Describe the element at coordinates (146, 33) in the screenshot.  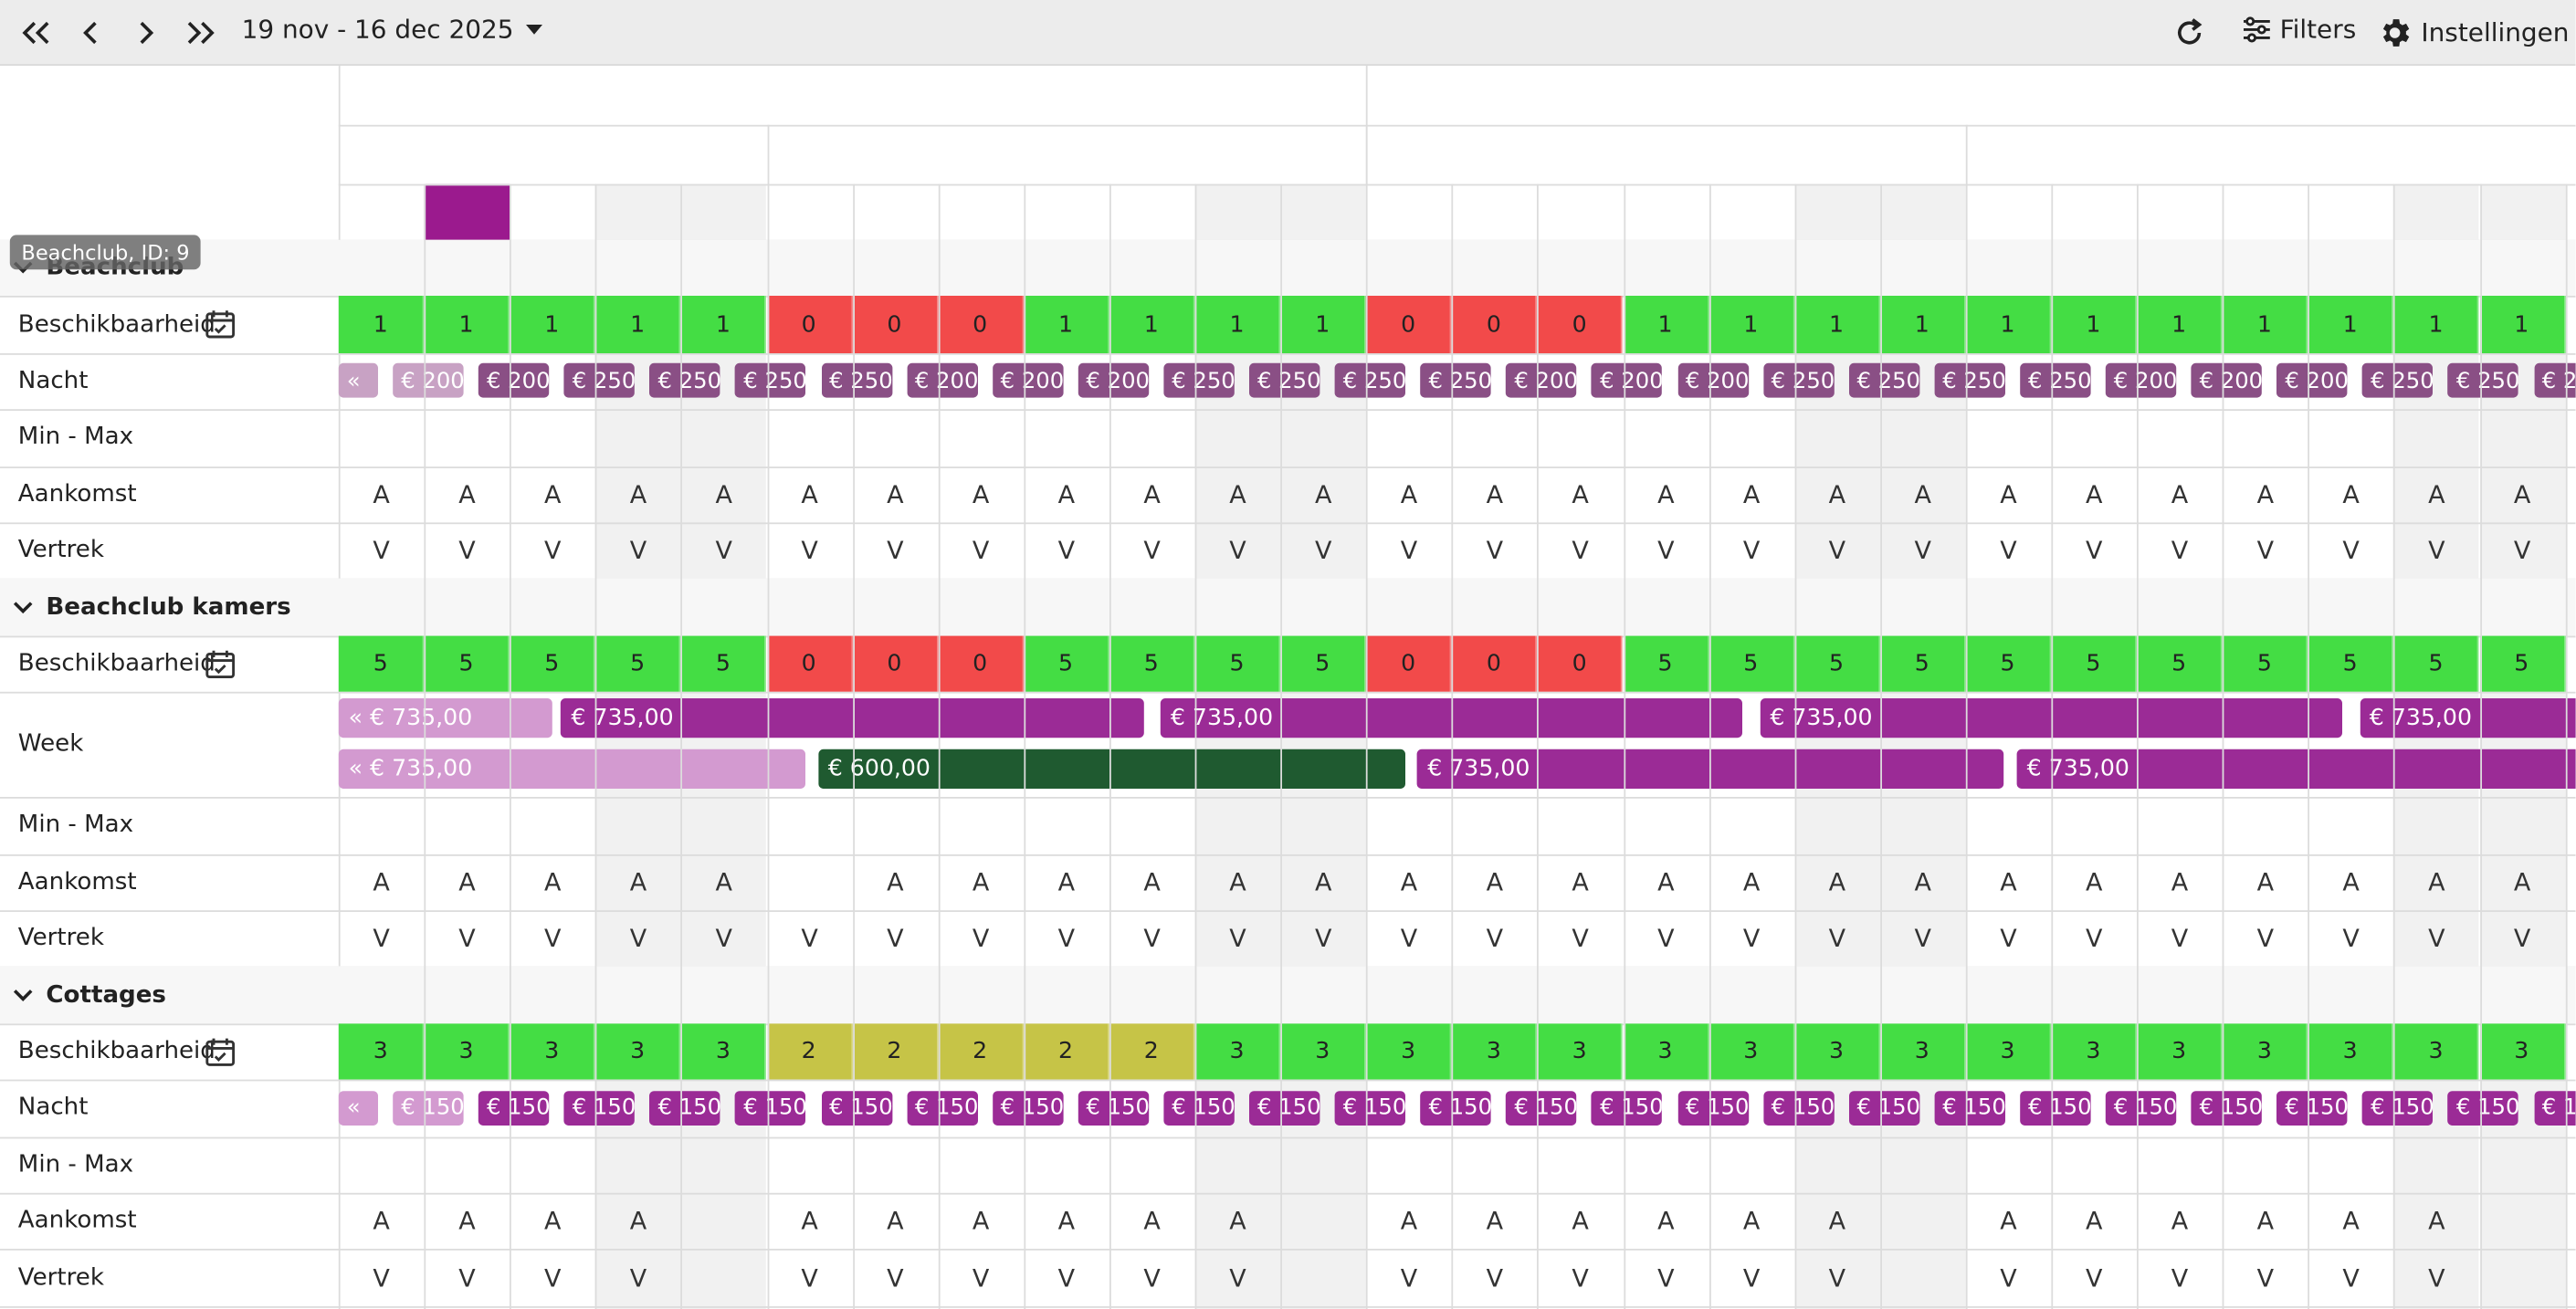
I see `next-icon` at that location.